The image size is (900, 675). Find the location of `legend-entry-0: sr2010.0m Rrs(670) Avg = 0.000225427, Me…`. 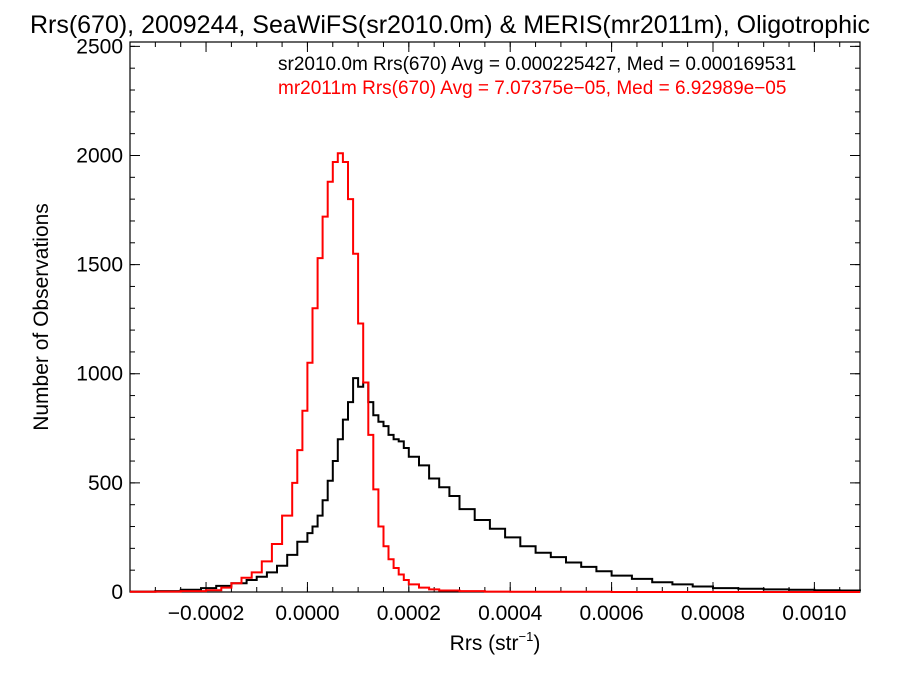

legend-entry-0: sr2010.0m Rrs(670) Avg = 0.000225427, Me… is located at coordinates (537, 64).